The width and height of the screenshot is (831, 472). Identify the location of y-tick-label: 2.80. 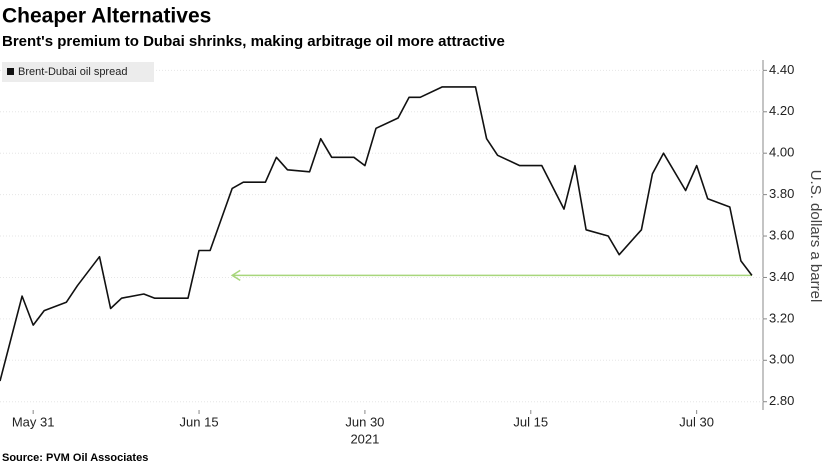
(781, 400).